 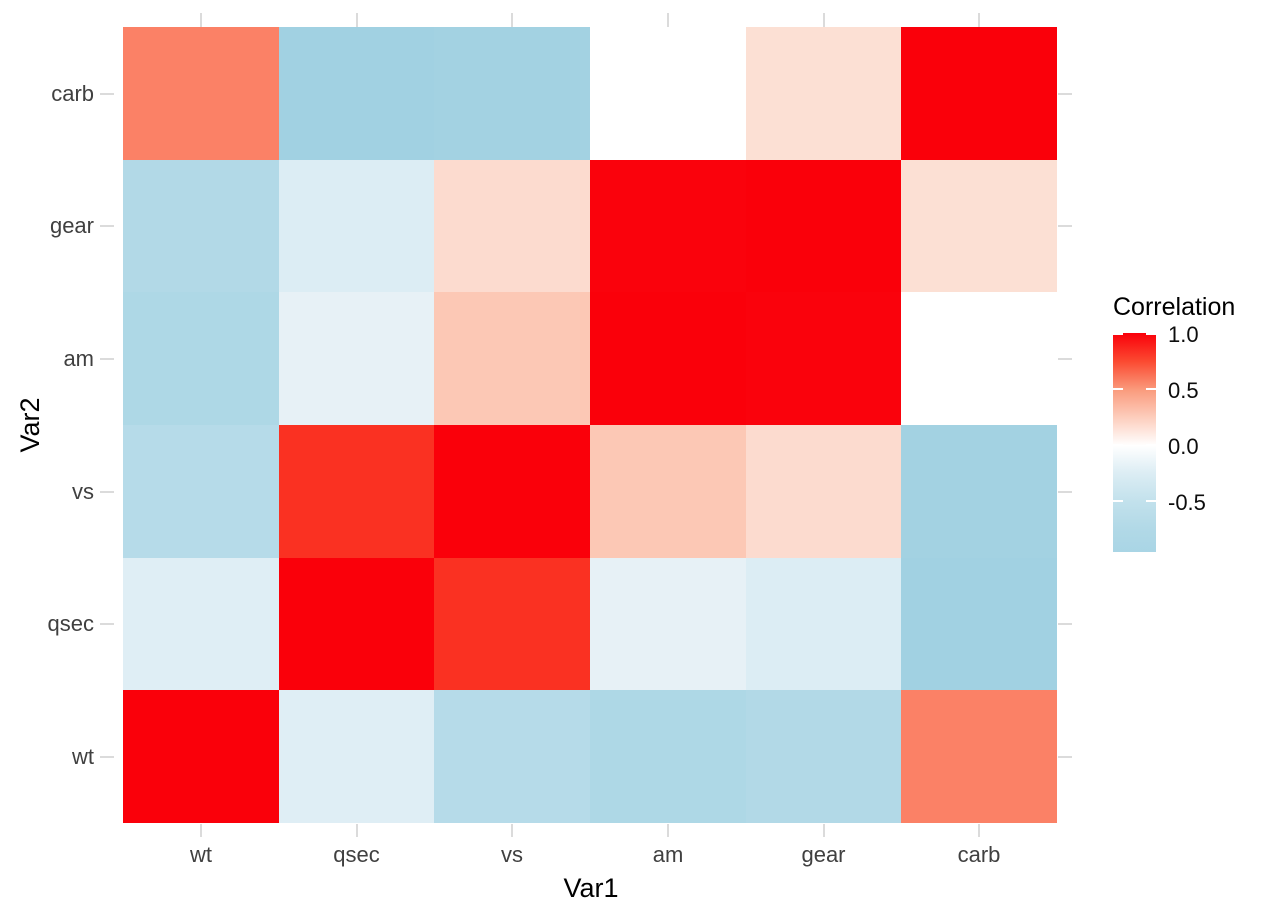 What do you see at coordinates (1174, 307) in the screenshot?
I see `legend-title: Correlation` at bounding box center [1174, 307].